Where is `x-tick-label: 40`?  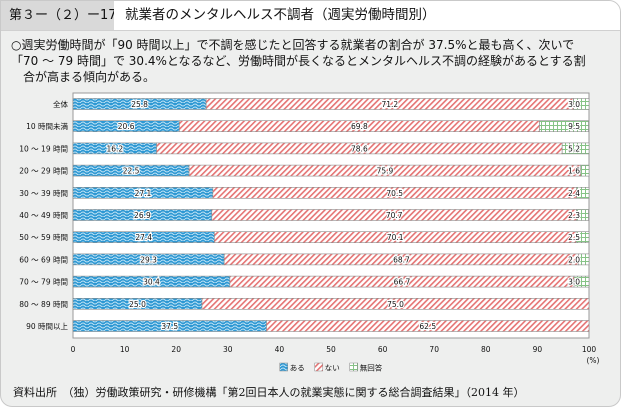 x-tick-label: 40 is located at coordinates (280, 349).